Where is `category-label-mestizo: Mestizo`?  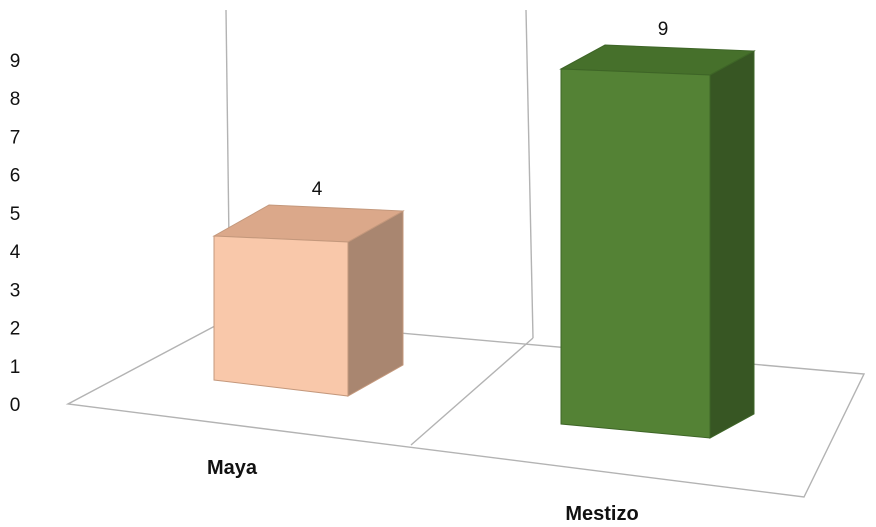 category-label-mestizo: Mestizo is located at coordinates (601, 514).